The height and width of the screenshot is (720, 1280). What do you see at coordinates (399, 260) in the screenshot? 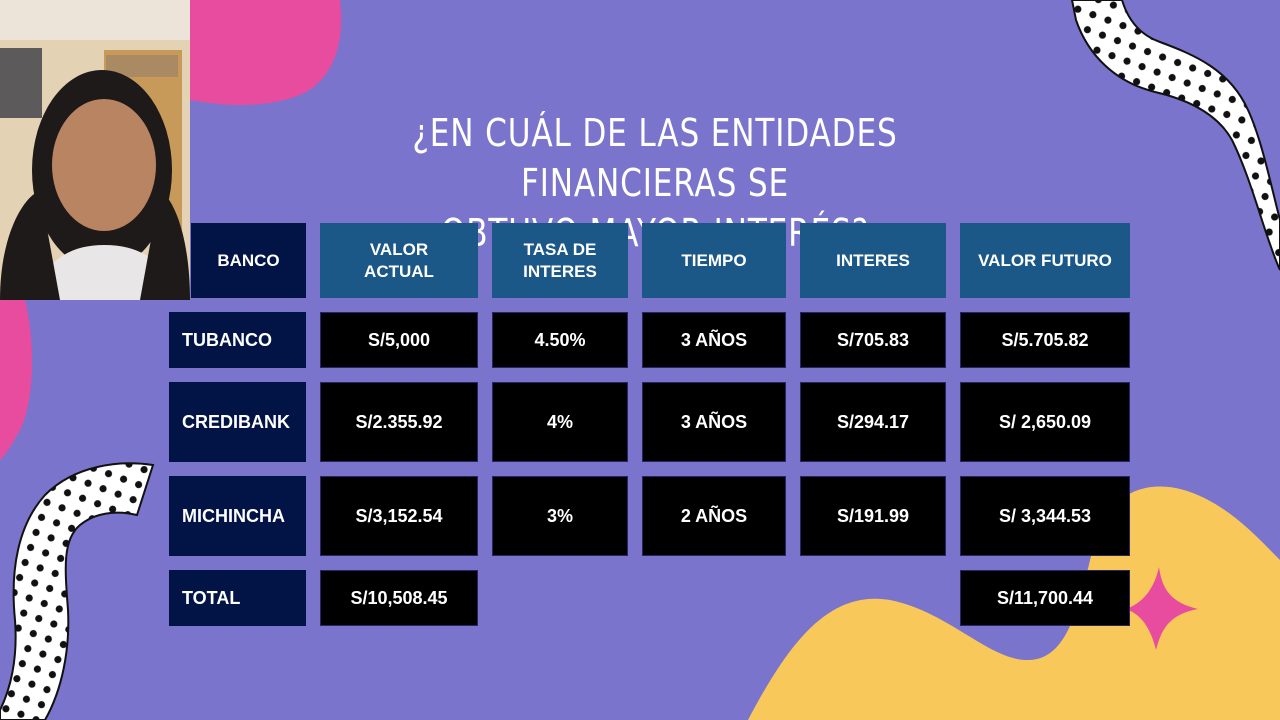
I see `header-valor-actual: VALOR ACTUAL` at bounding box center [399, 260].